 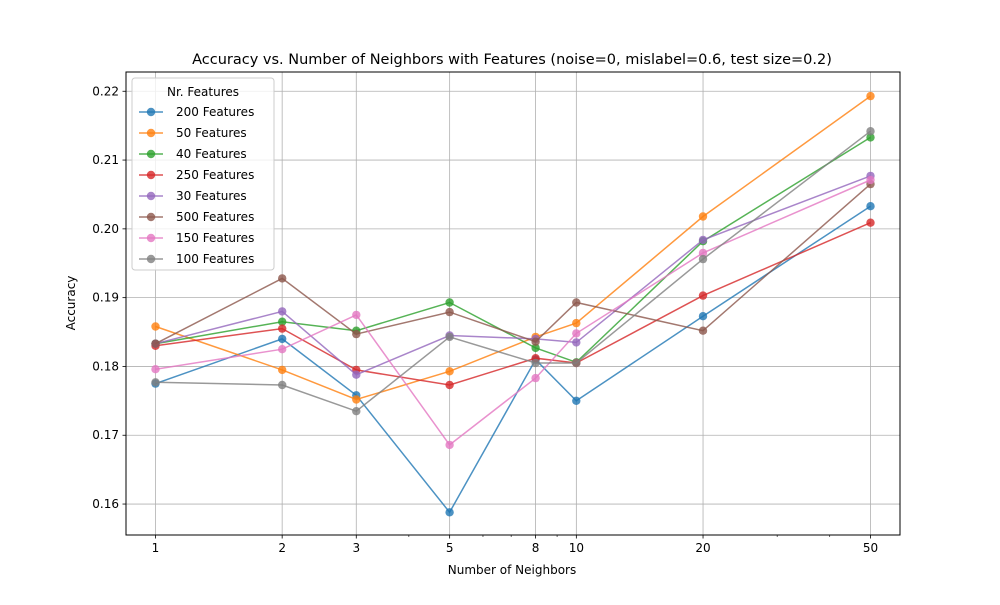 What do you see at coordinates (211, 133) in the screenshot?
I see `legend-label: 50 Features` at bounding box center [211, 133].